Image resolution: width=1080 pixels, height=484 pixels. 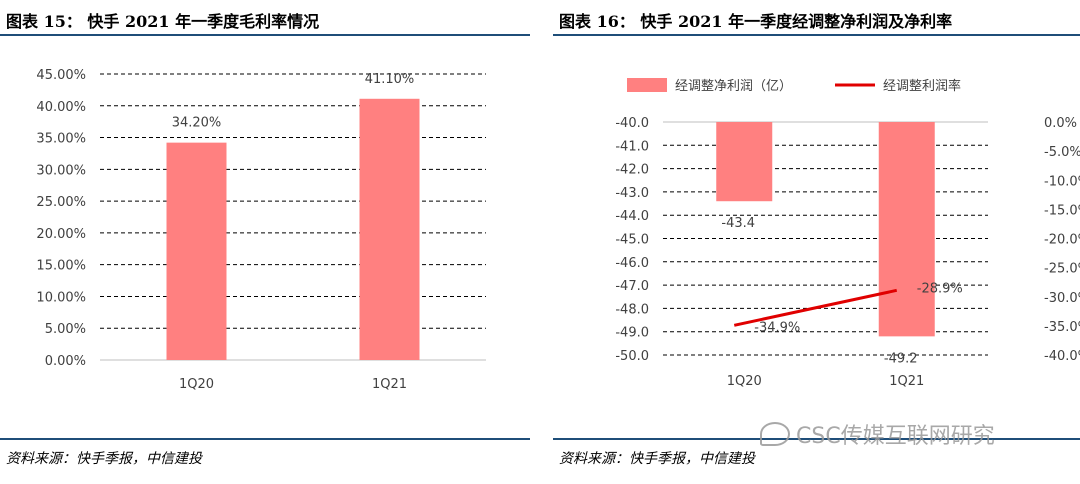 I want to click on y-tick-label: 10.00%, so click(x=61, y=297).